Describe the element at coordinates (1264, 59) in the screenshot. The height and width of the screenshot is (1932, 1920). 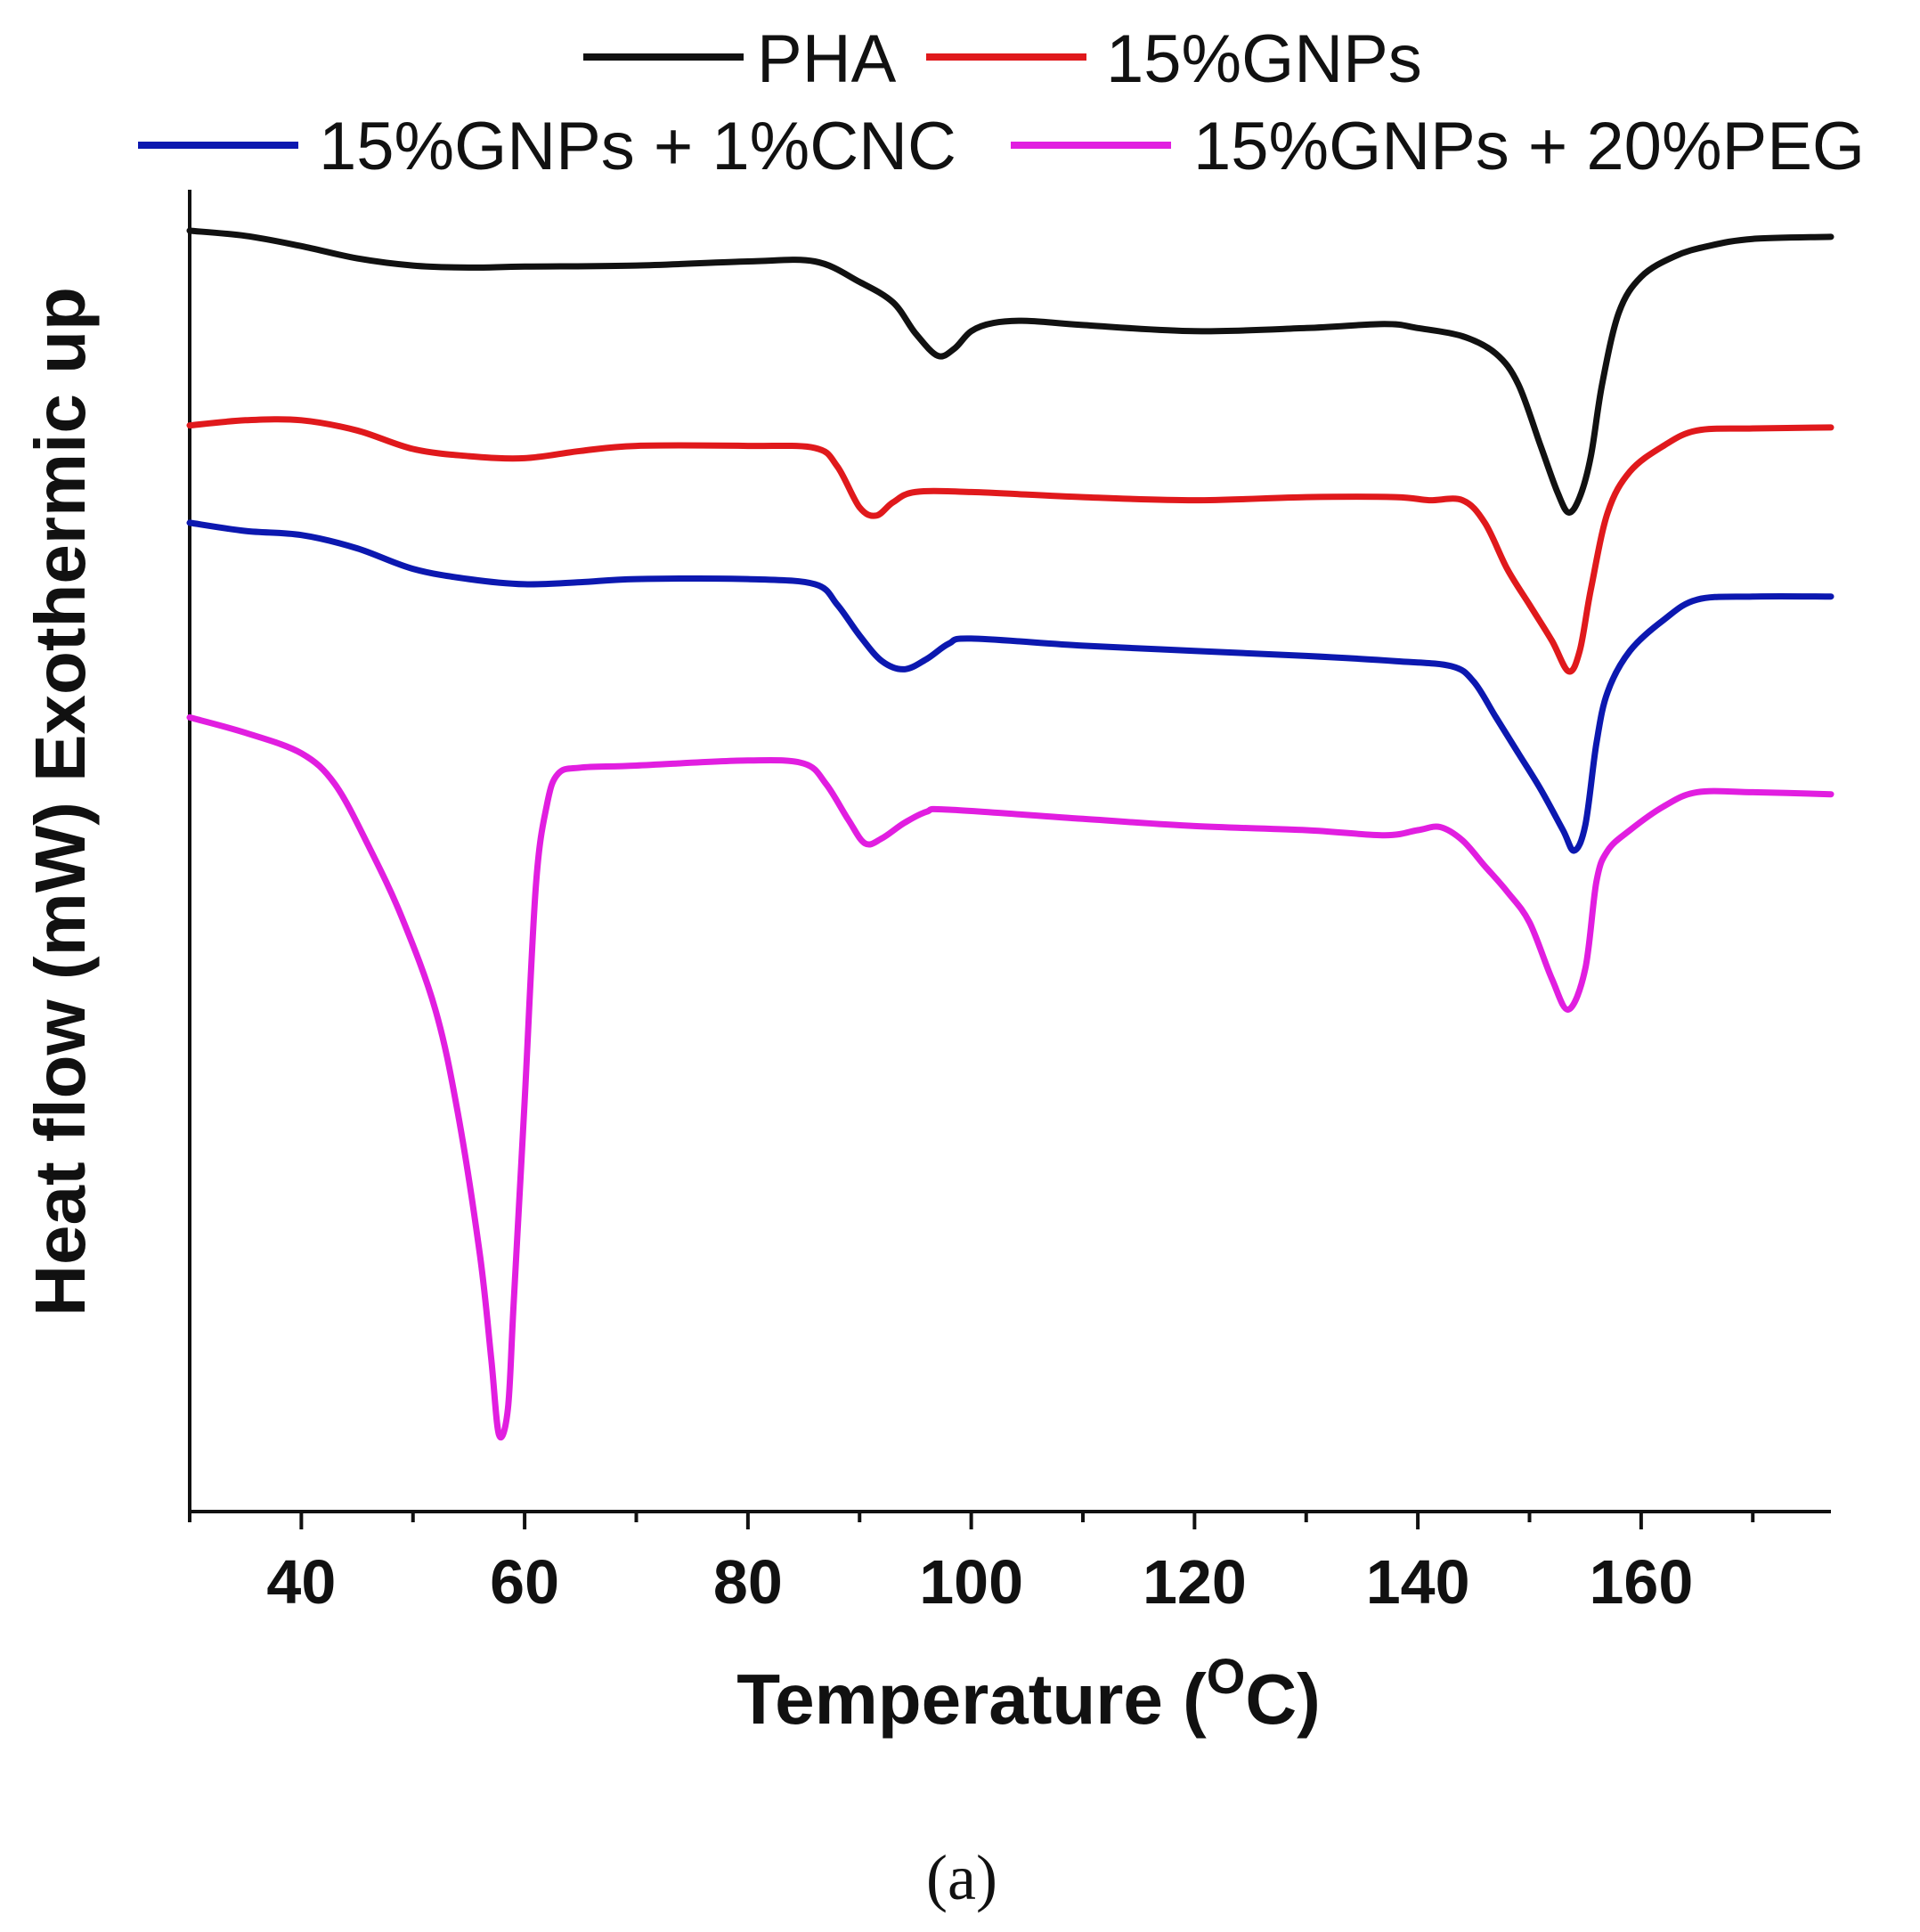
I see `legend-label-15gnps: 15%GNPs` at that location.